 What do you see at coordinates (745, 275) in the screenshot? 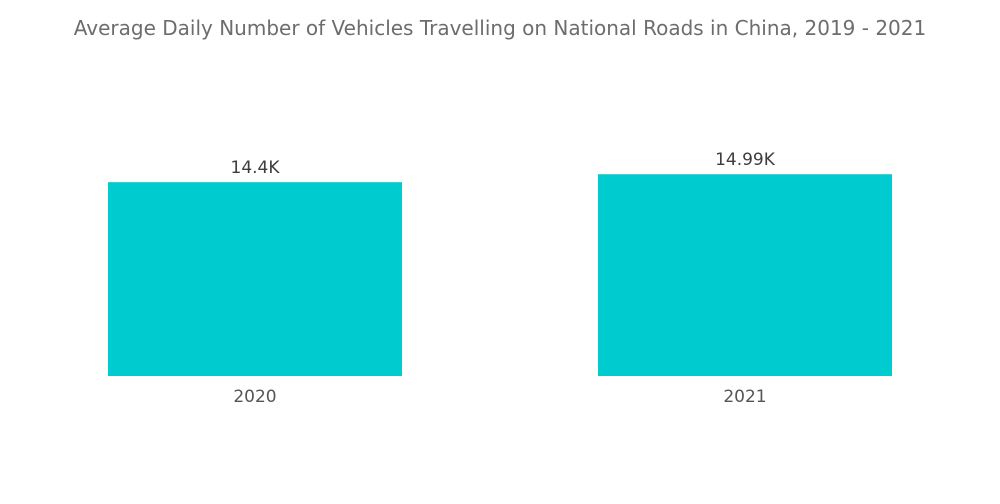
I see `bar-2021` at bounding box center [745, 275].